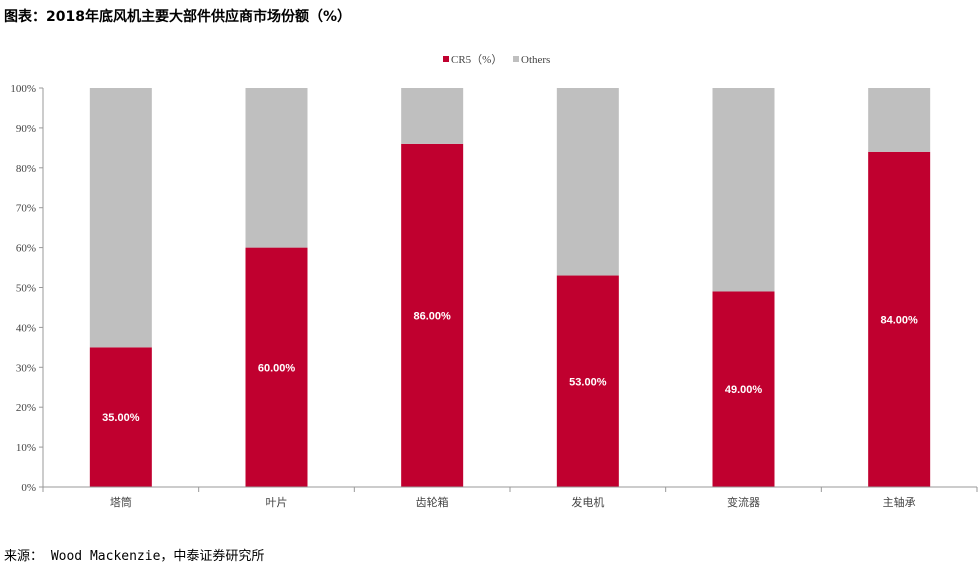  I want to click on y-tick-label: 80%, so click(26, 169).